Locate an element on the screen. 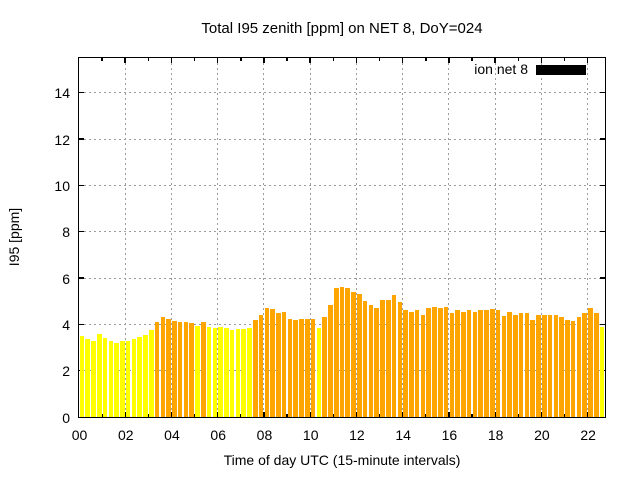  chart-title: Total I95 zenith [ppm] on NET 8, DoY=024 is located at coordinates (342, 28).